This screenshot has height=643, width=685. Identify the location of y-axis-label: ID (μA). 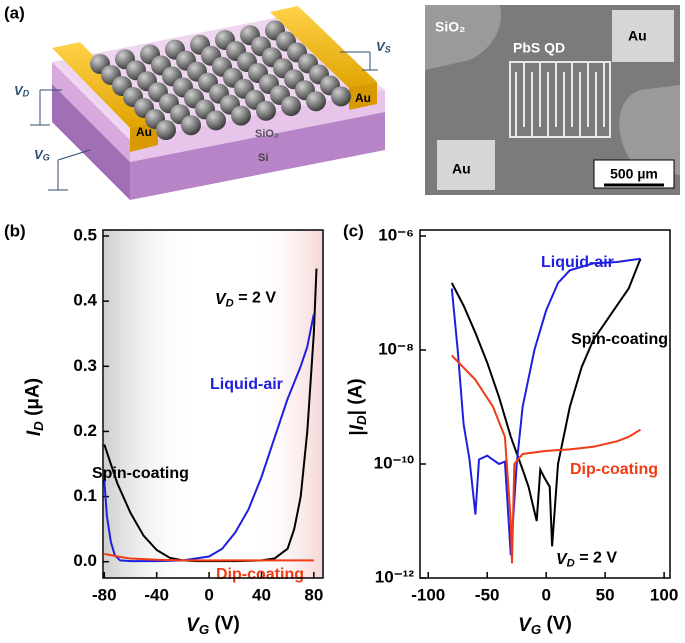
(33, 407).